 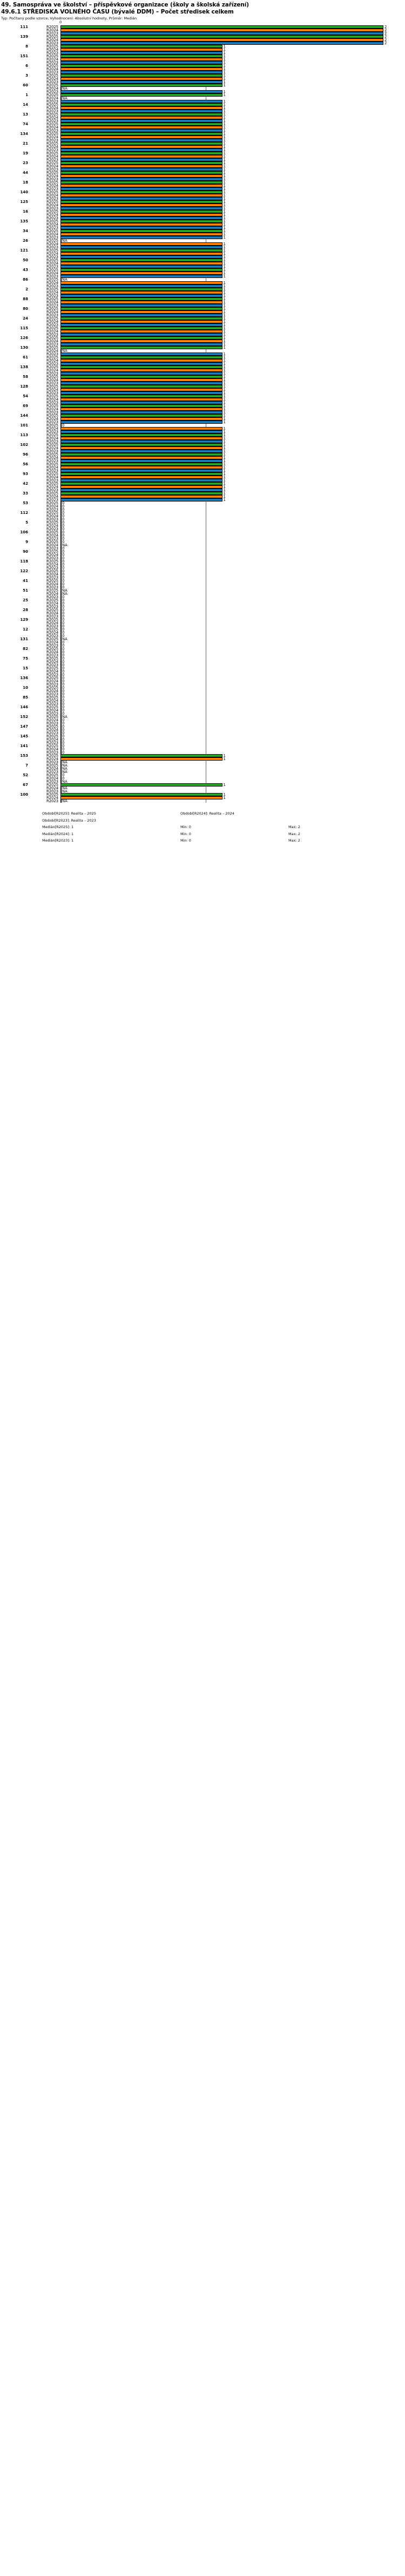 I want to click on bar-row: R2025 0, so click(x=202, y=581).